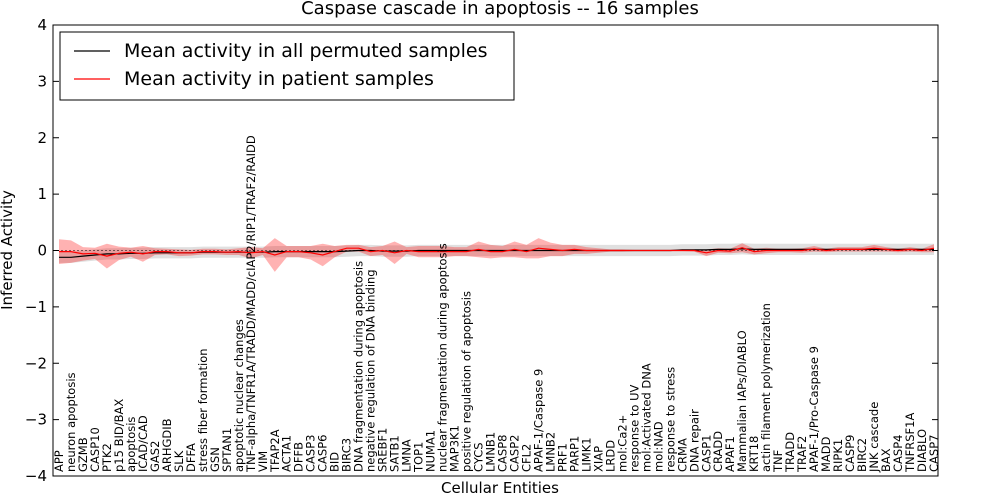 The height and width of the screenshot is (500, 1000). Describe the element at coordinates (539, 420) in the screenshot. I see `x-category-label: APAF-1/Caspase 9` at that location.